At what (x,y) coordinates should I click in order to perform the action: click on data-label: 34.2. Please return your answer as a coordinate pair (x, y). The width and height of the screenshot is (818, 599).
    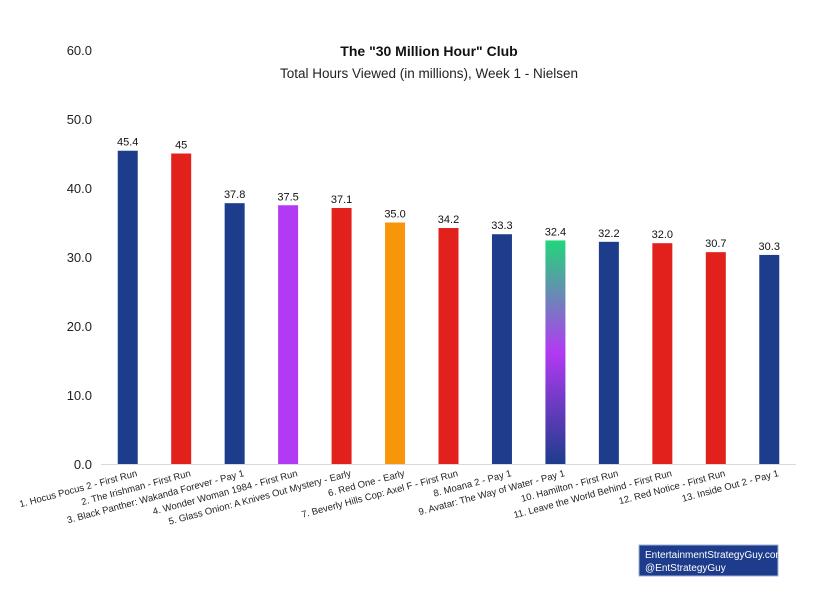
    Looking at the image, I should click on (448, 220).